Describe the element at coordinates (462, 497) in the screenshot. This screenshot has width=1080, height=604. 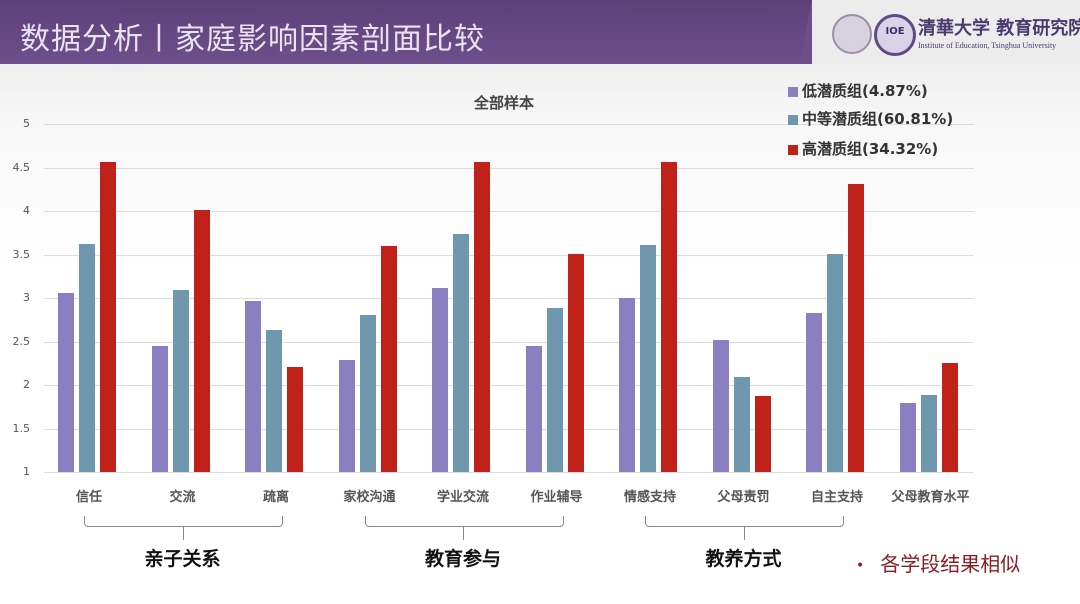
I see `x-category-label: 学业交流` at that location.